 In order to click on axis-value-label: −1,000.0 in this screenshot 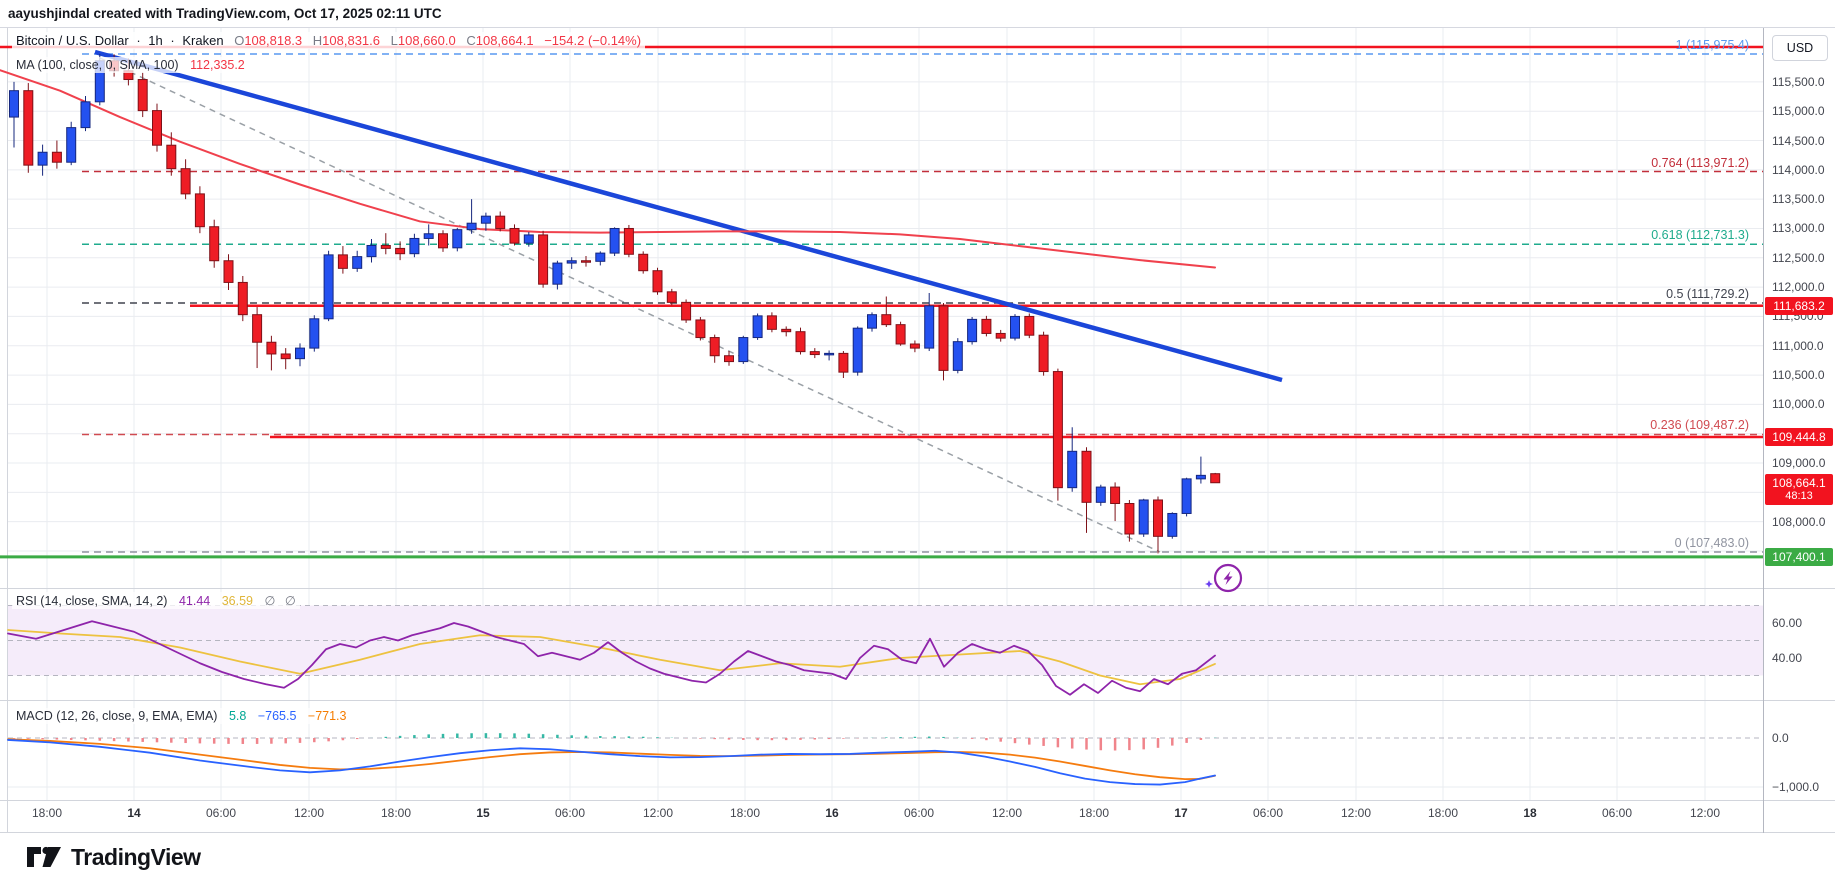, I will do `click(1796, 787)`.